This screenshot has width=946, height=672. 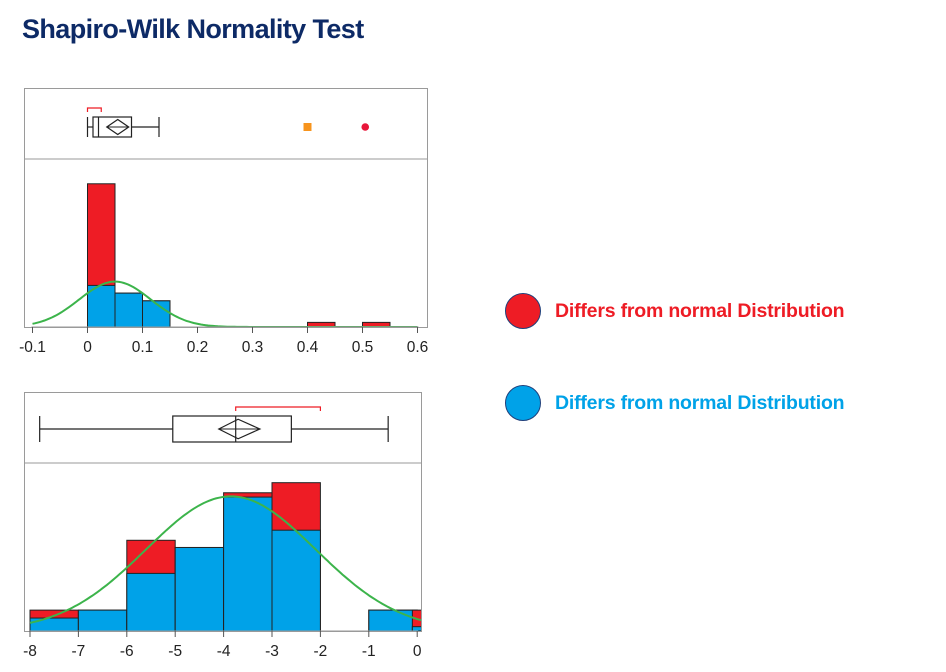 I want to click on chart-2-svg, so click(x=223, y=518).